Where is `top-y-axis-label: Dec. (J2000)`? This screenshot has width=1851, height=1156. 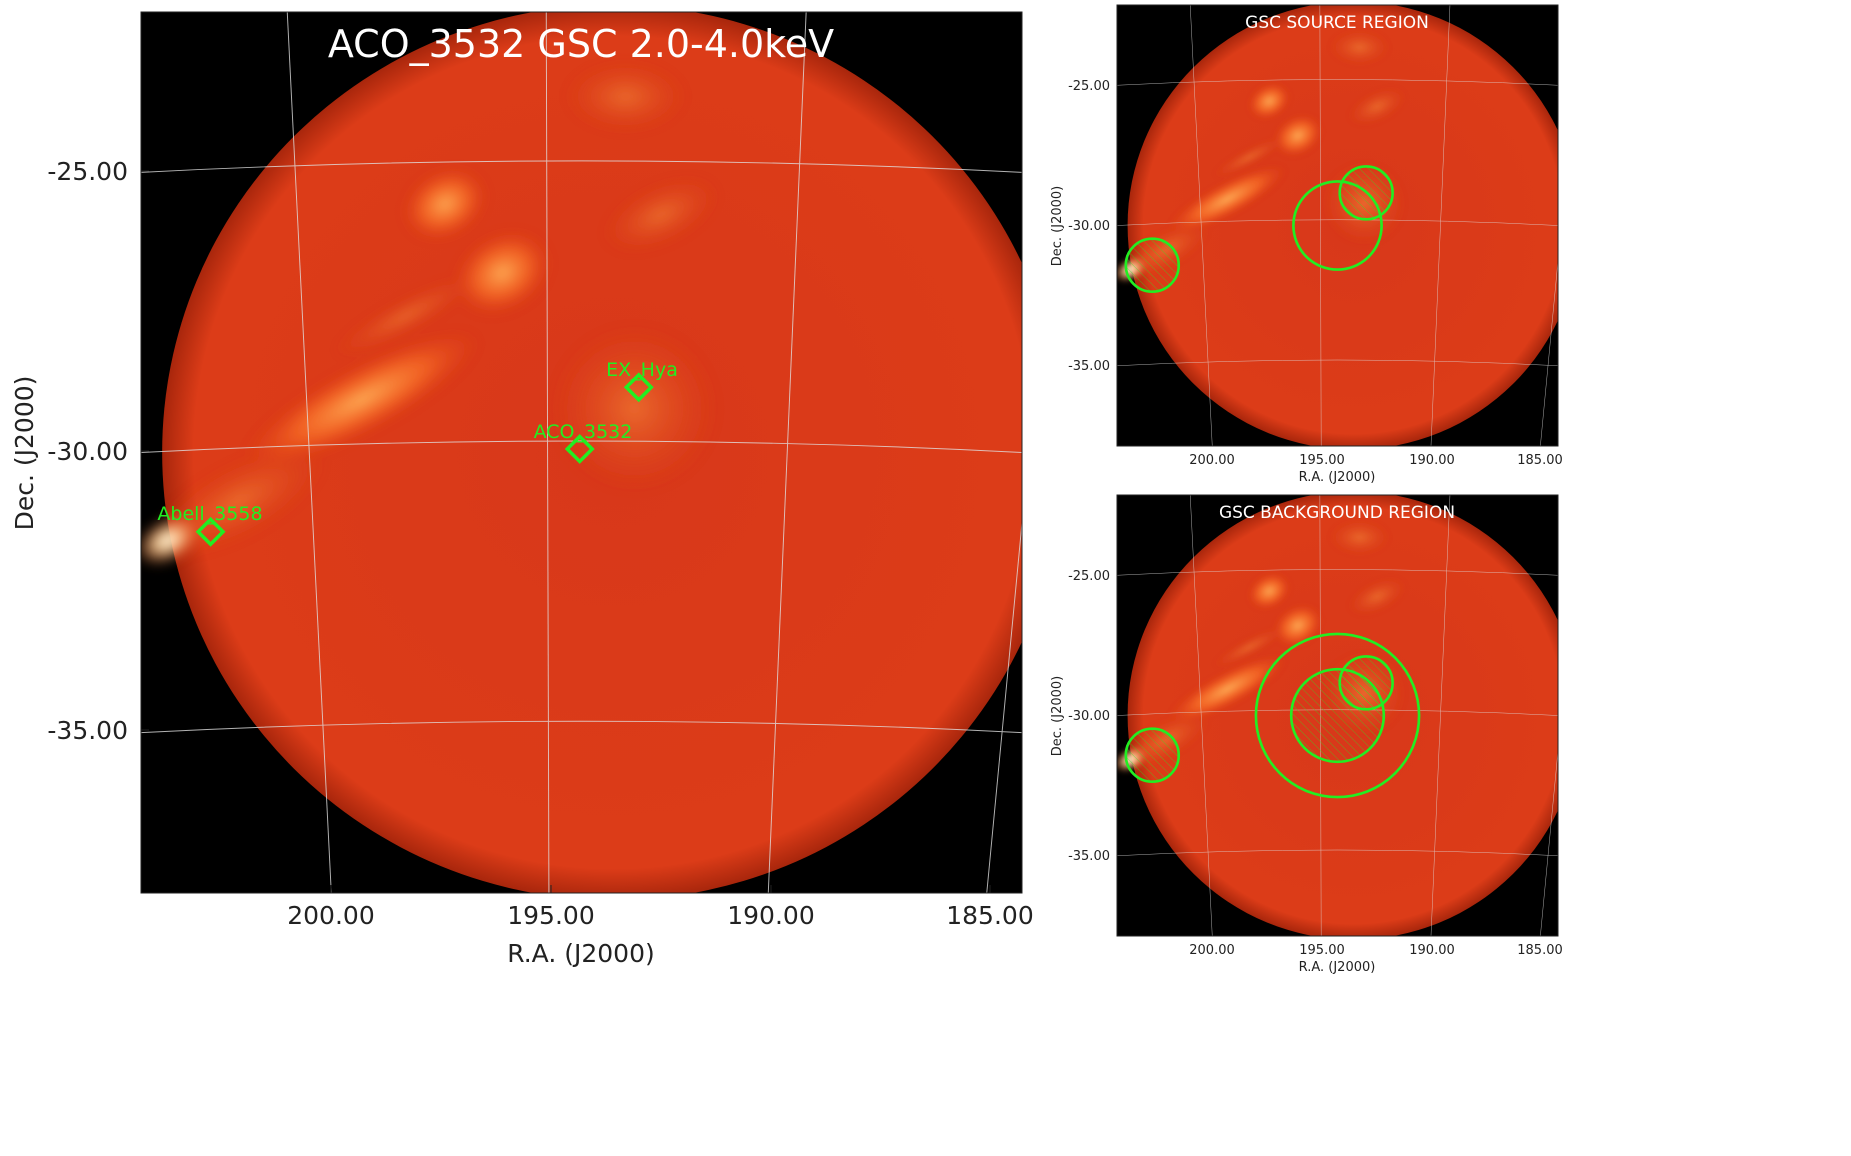 top-y-axis-label: Dec. (J2000) is located at coordinates (1057, 226).